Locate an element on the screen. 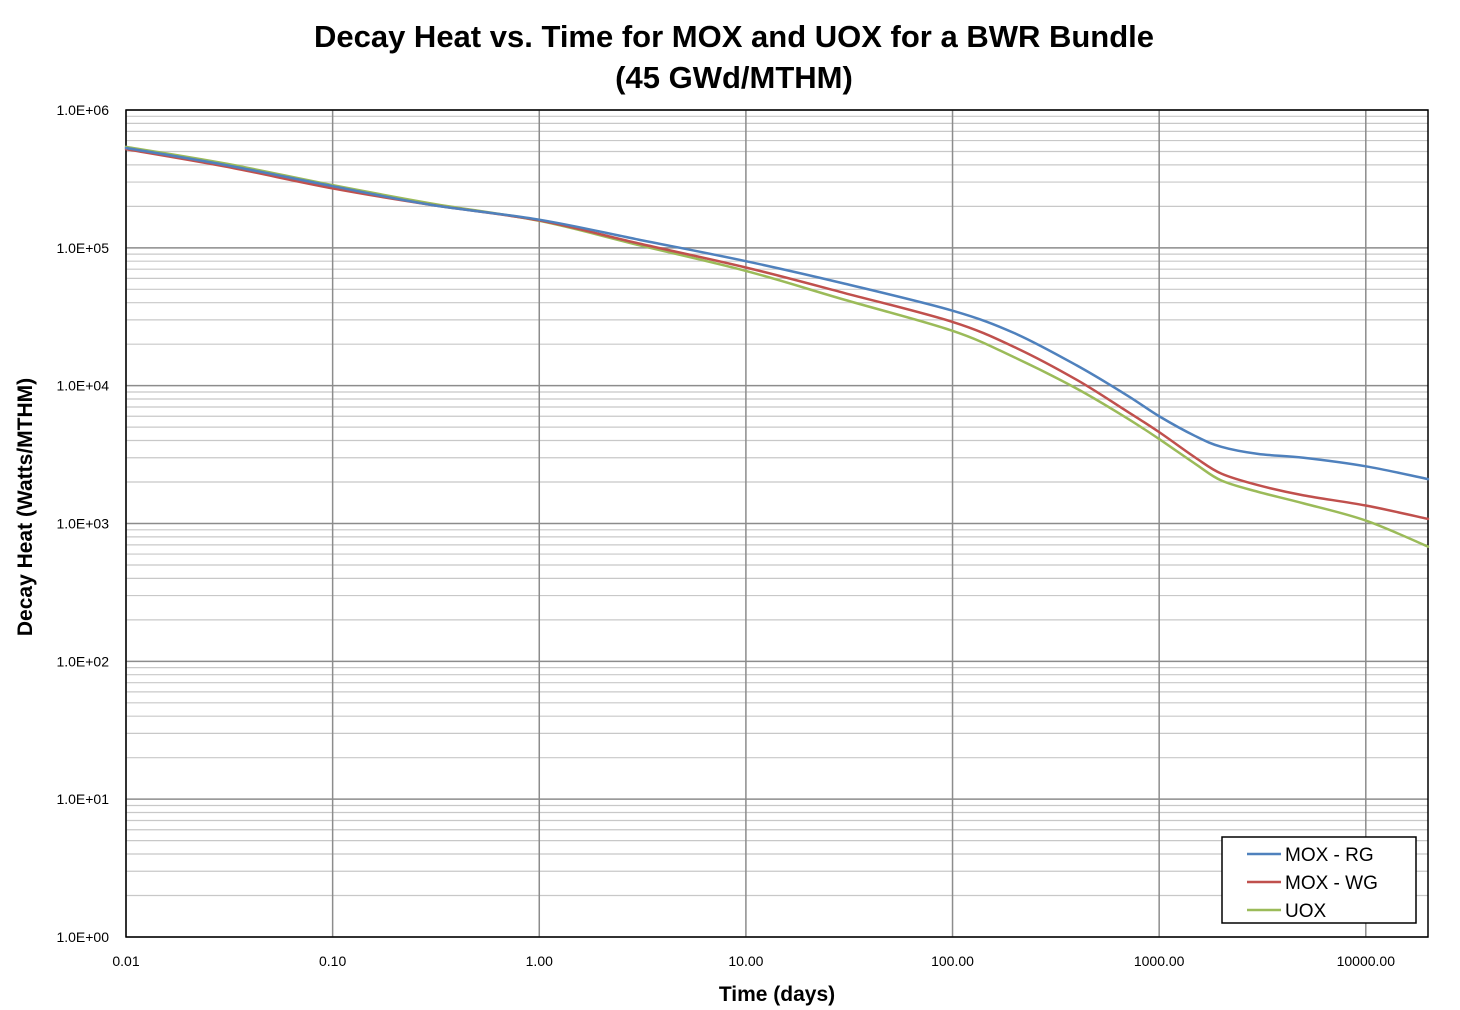  legend: MOX - RG MOX - WG UOX is located at coordinates (1319, 880).